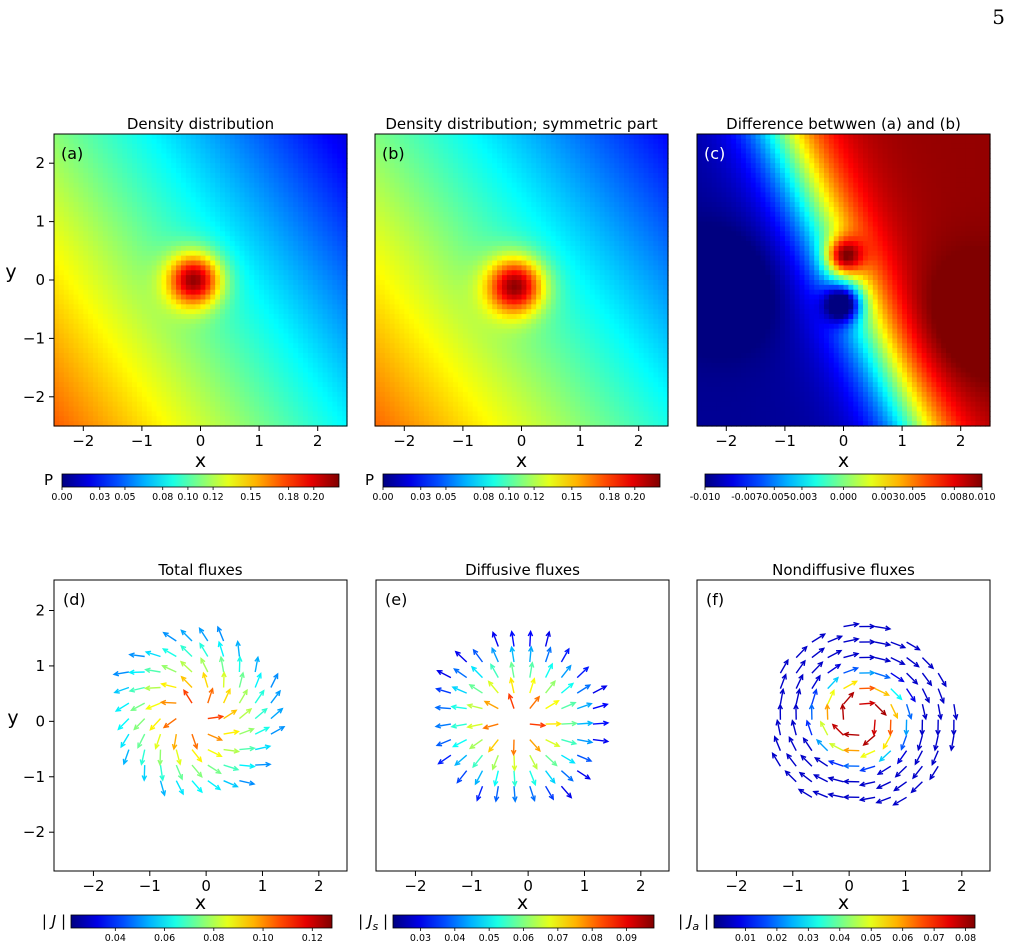 The image size is (1014, 948). I want to click on colorbar-tick-label: 0.07, so click(557, 938).